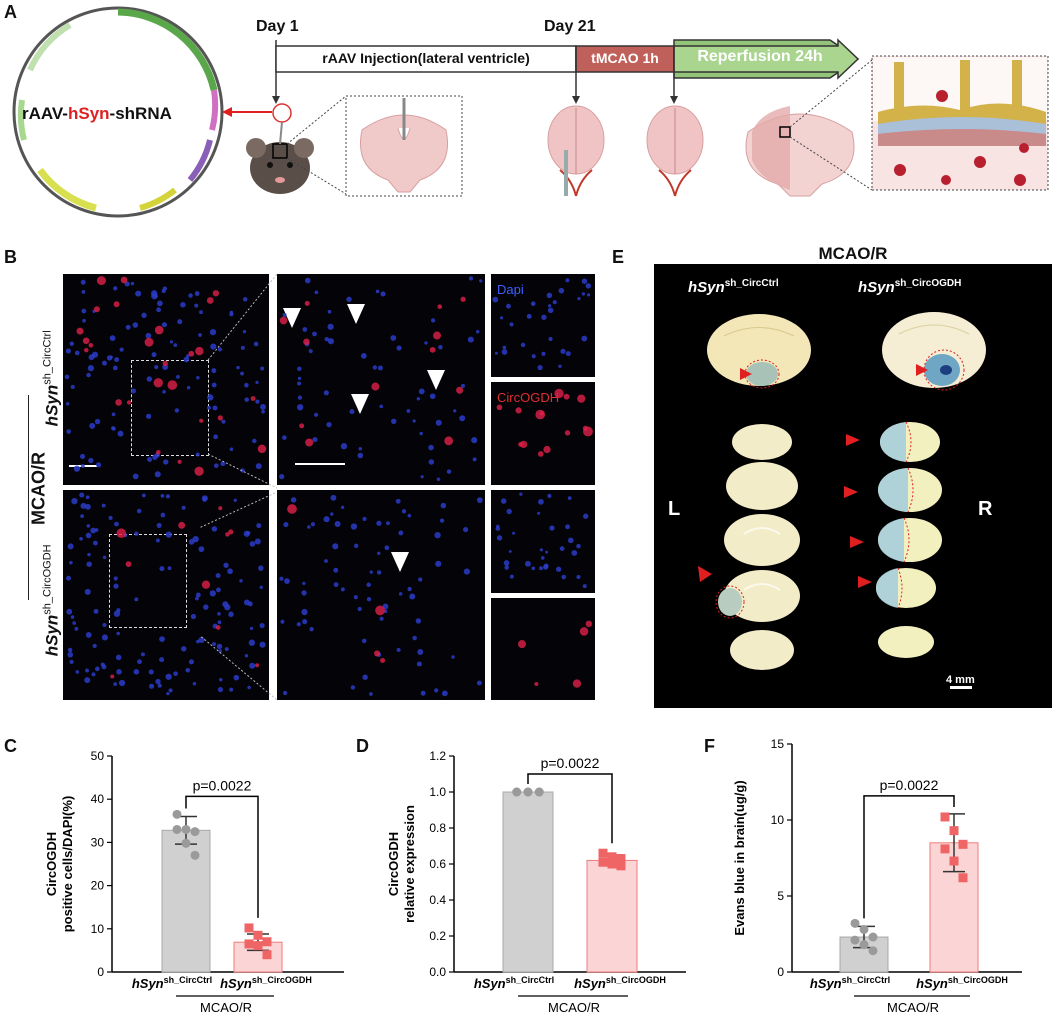 This screenshot has width=1057, height=1021. Describe the element at coordinates (751, 283) in the screenshot. I see `e-col1-label-sup: sh_CircCtrl` at that location.